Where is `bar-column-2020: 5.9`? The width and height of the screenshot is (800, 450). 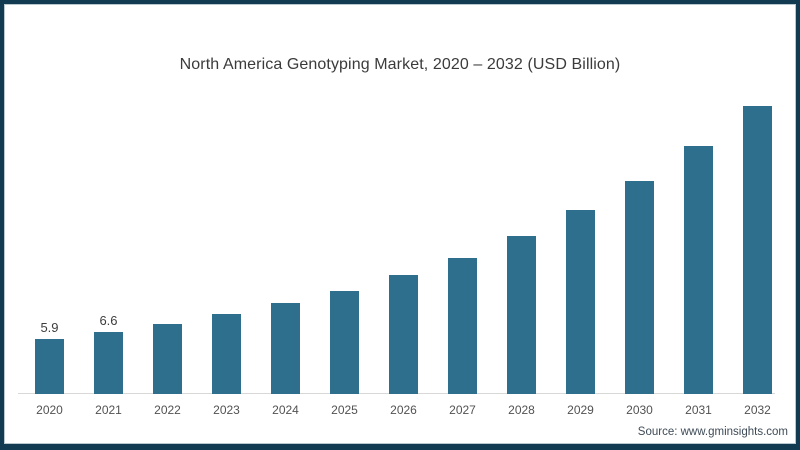
bar-column-2020: 5.9 is located at coordinates (49, 356).